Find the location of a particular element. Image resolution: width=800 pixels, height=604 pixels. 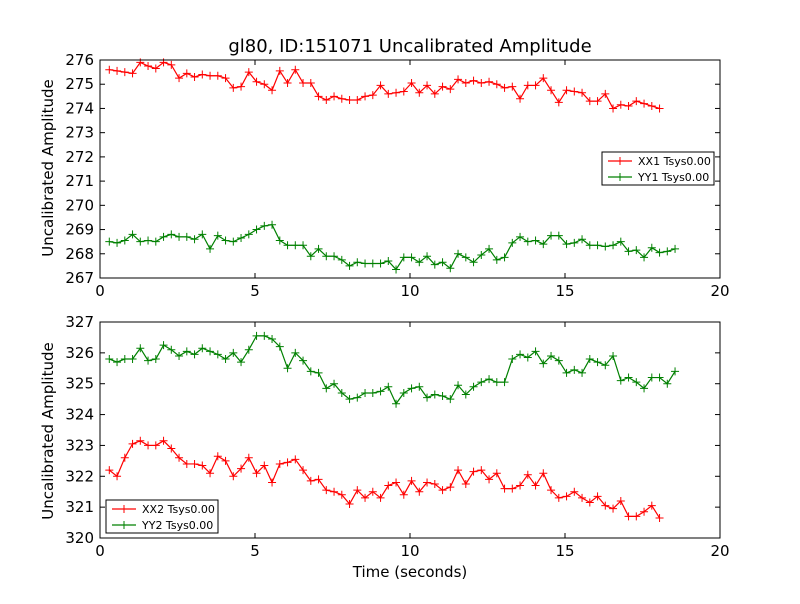

y-axis-label-bottom: Uncalibrated Amplitude is located at coordinates (48, 430).